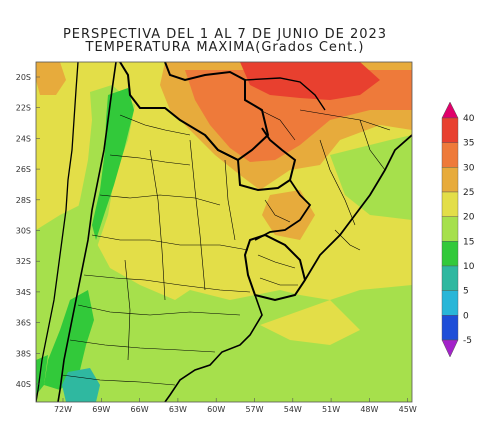  I want to click on lat-label-22S: 22S, so click(23, 108).